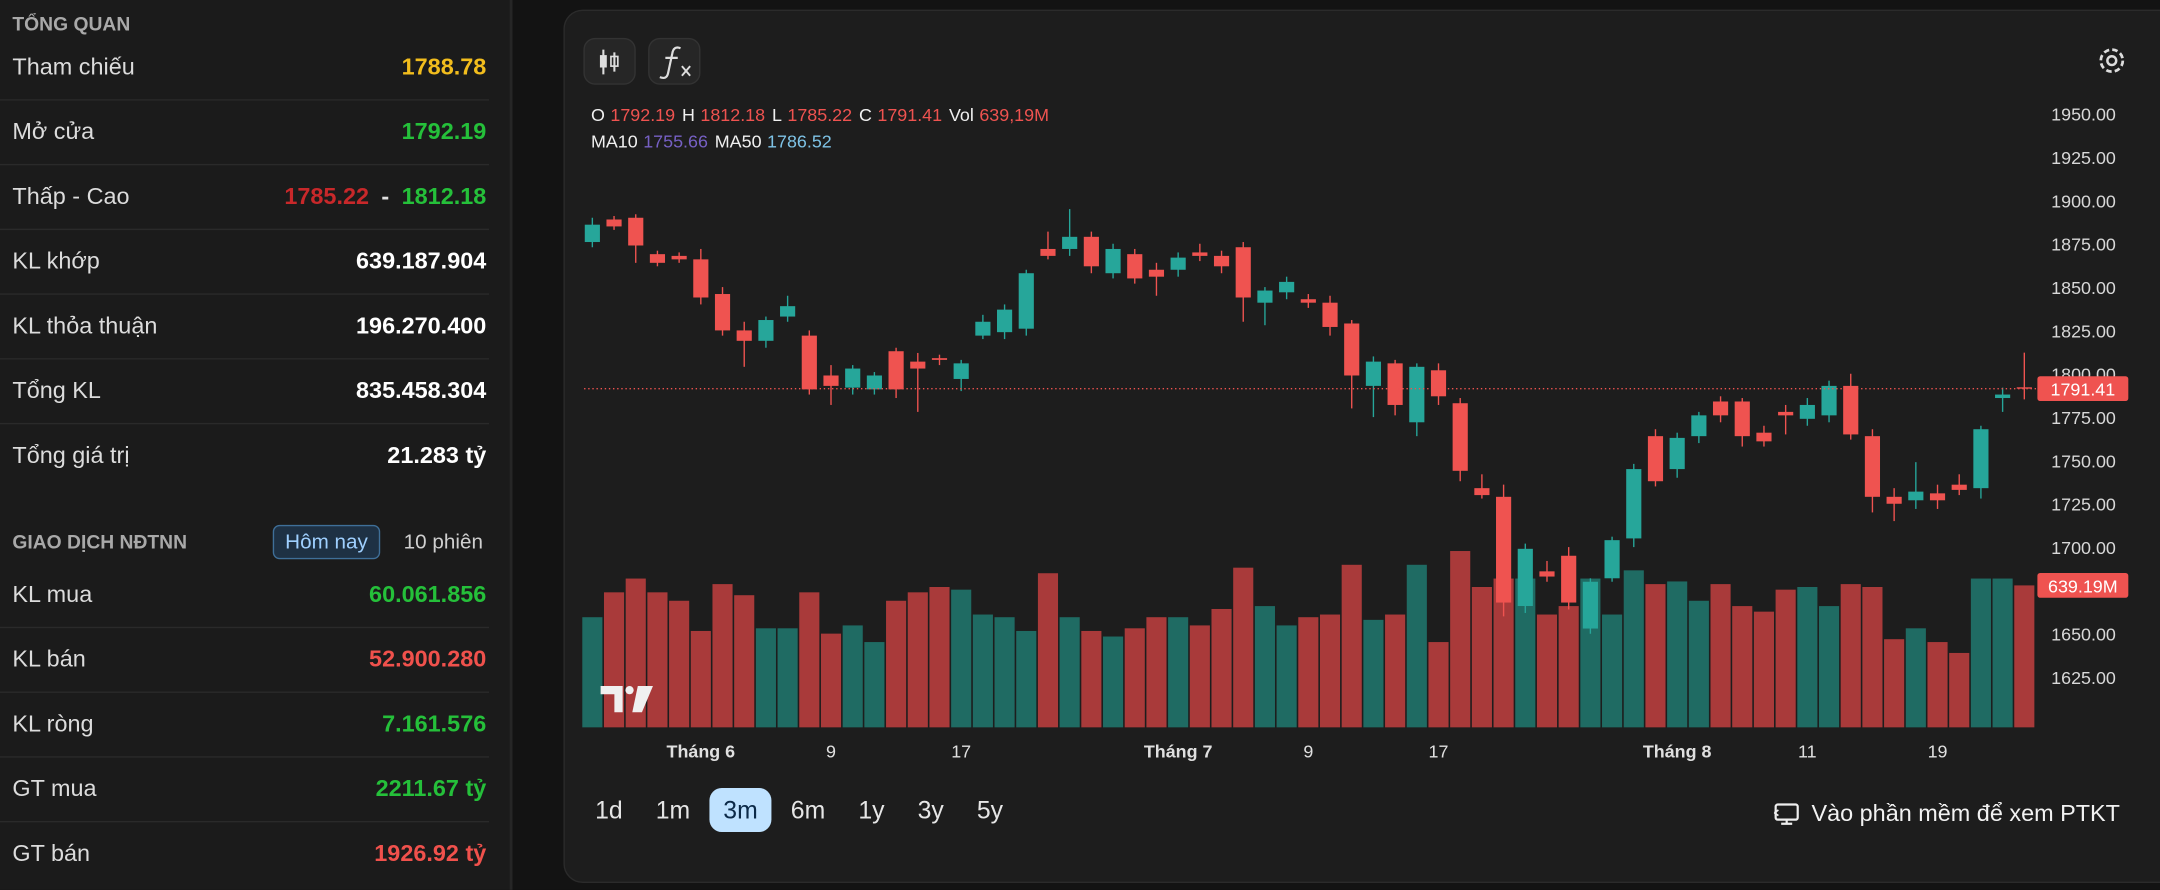 The height and width of the screenshot is (890, 2160). What do you see at coordinates (2083, 548) in the screenshot?
I see `y-tick-label: 1700.00` at bounding box center [2083, 548].